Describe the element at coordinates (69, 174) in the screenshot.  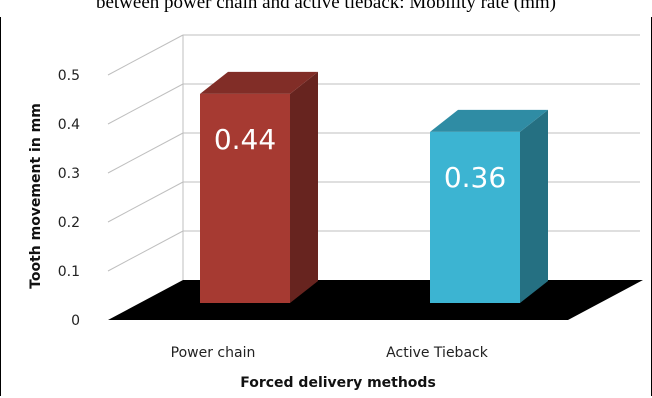
I see `y-tick-label: 0.3` at that location.